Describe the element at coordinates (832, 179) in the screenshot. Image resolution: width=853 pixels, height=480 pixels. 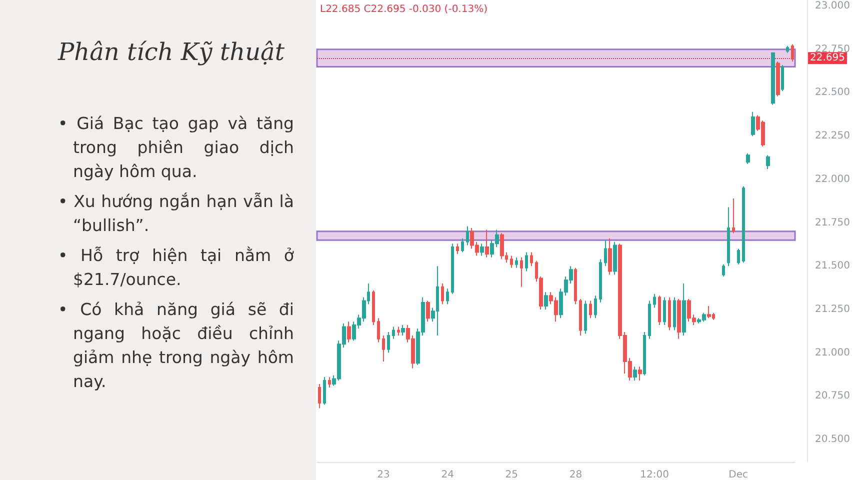
I see `y-tick-label: 22.000` at that location.